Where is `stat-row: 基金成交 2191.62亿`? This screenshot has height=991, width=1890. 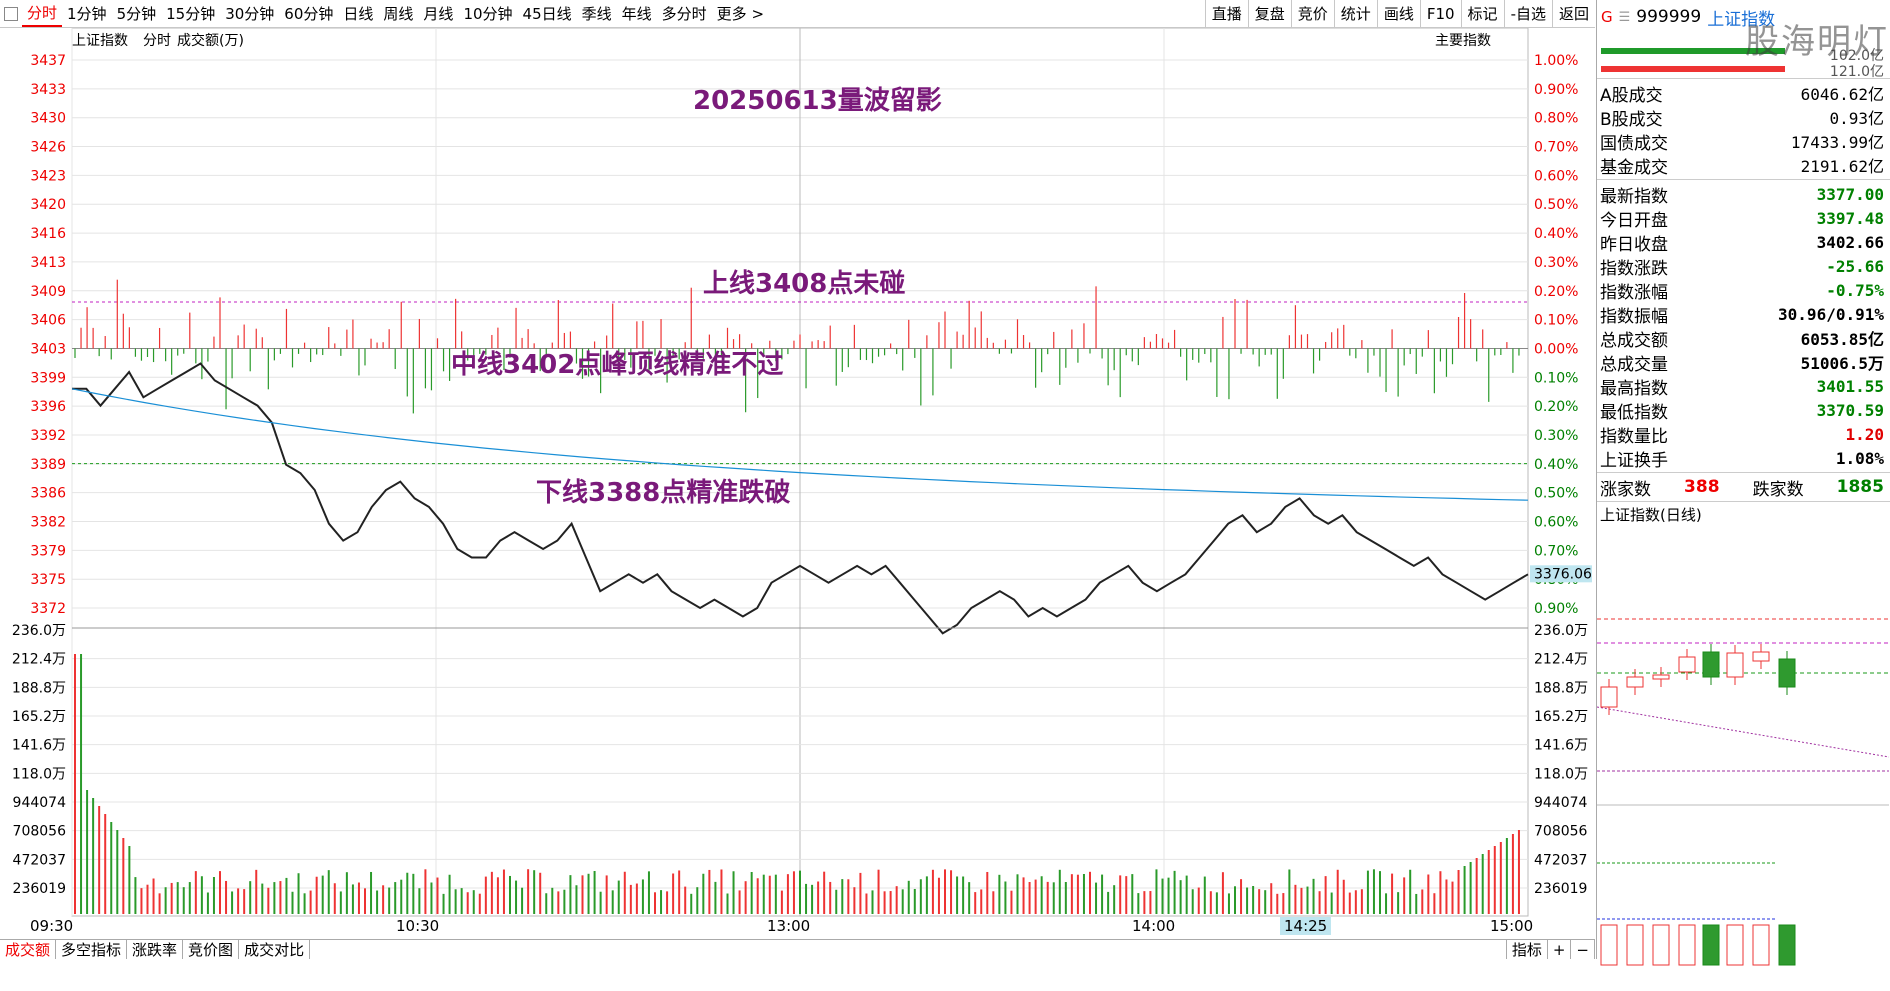 stat-row: 基金成交 2191.62亿 is located at coordinates (1743, 165).